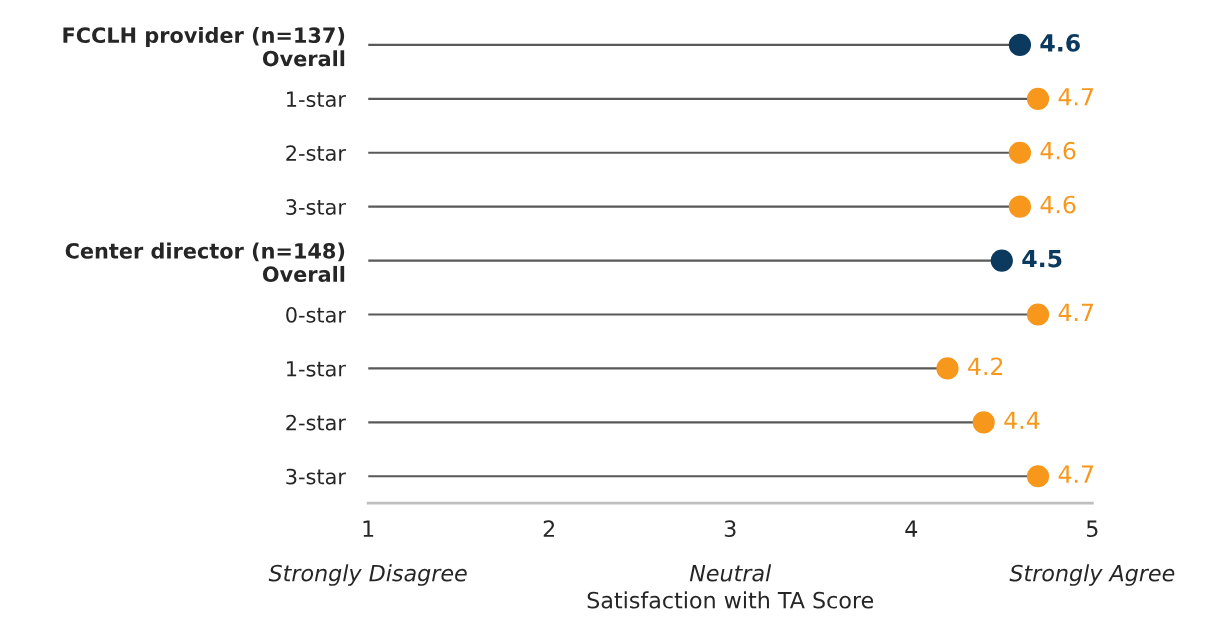 The image size is (1207, 629). Describe the element at coordinates (730, 600) in the screenshot. I see `x-axis-title: Satisfaction with TA Score` at that location.